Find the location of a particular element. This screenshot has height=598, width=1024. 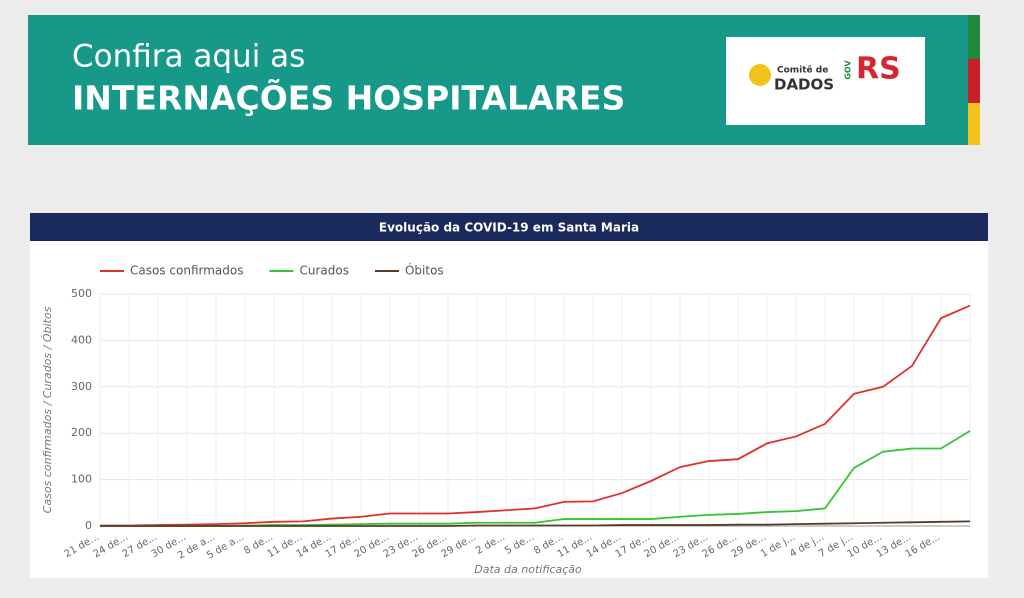

y-tick-label: 100 is located at coordinates (81, 479).